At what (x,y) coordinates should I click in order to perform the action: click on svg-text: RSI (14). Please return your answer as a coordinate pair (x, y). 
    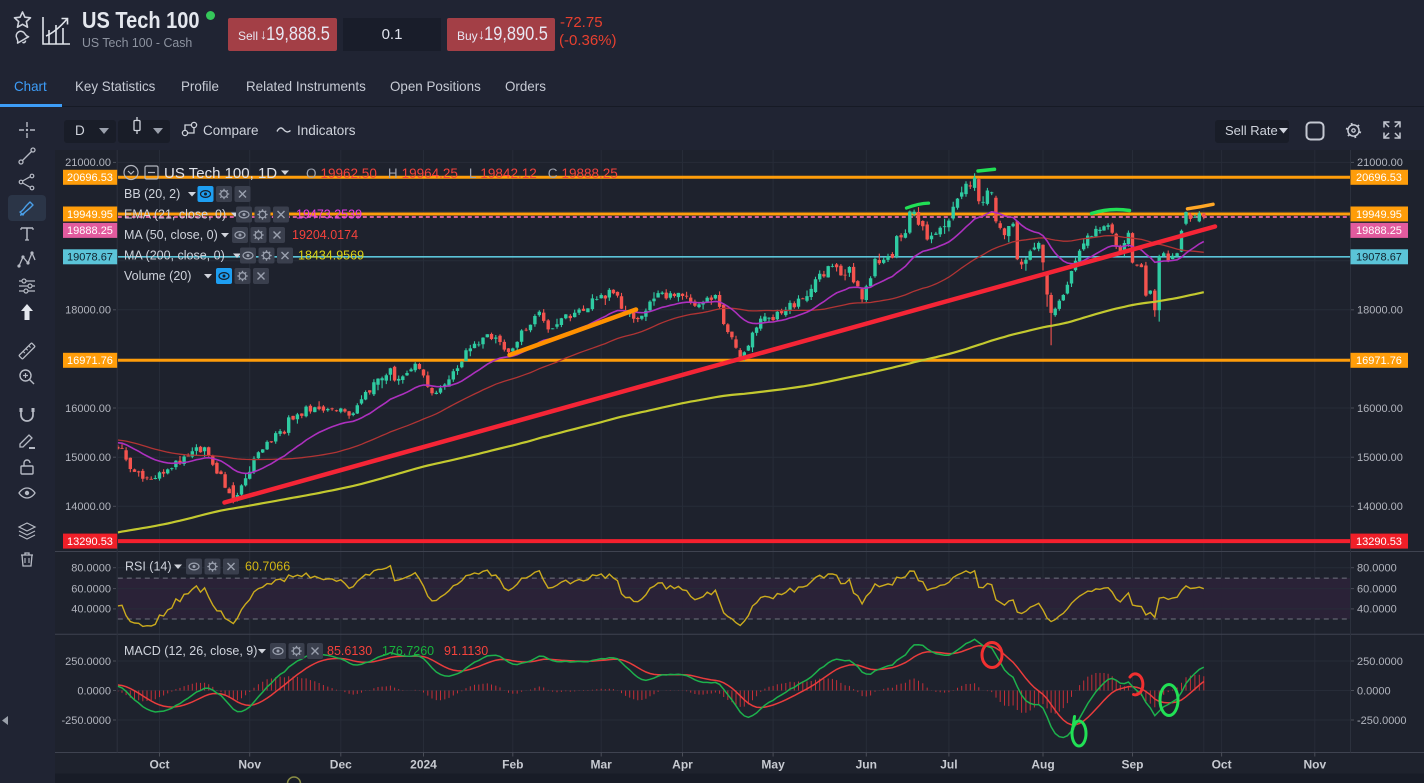
    Looking at the image, I should click on (148, 567).